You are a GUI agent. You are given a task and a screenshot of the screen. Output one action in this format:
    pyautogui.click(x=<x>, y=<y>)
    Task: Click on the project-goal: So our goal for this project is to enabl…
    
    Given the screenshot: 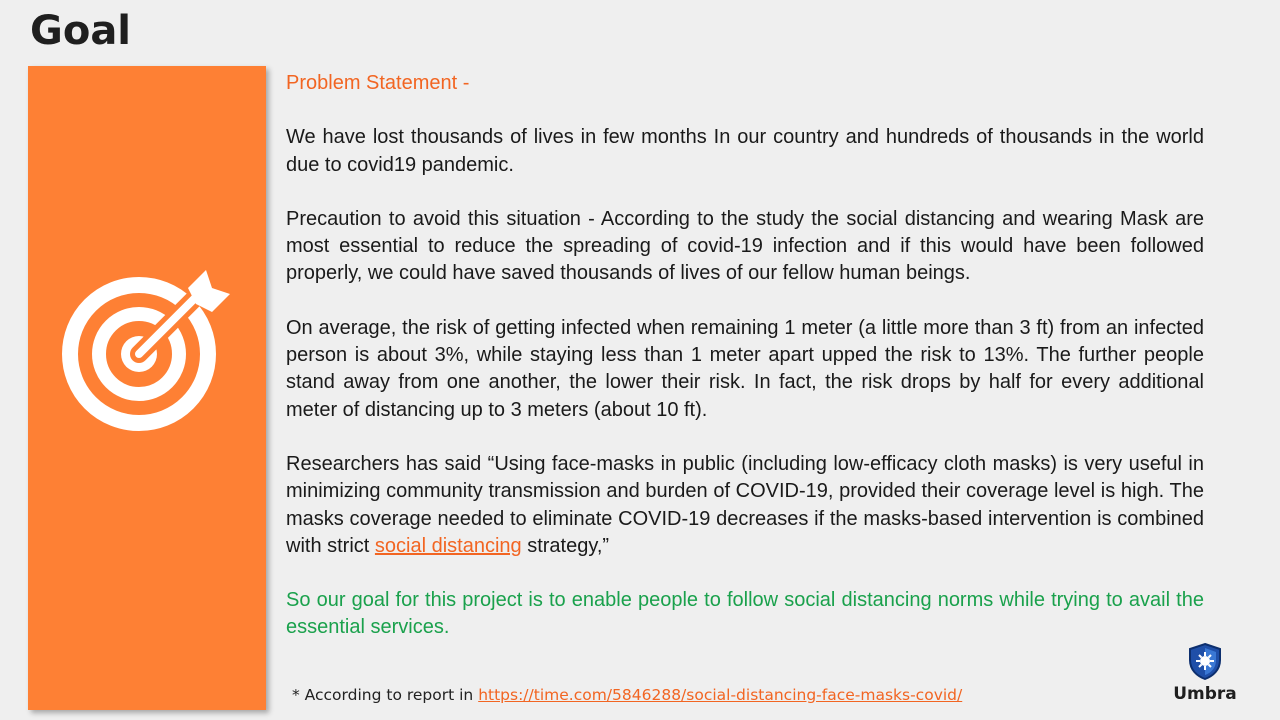 What is the action you would take?
    pyautogui.click(x=745, y=614)
    